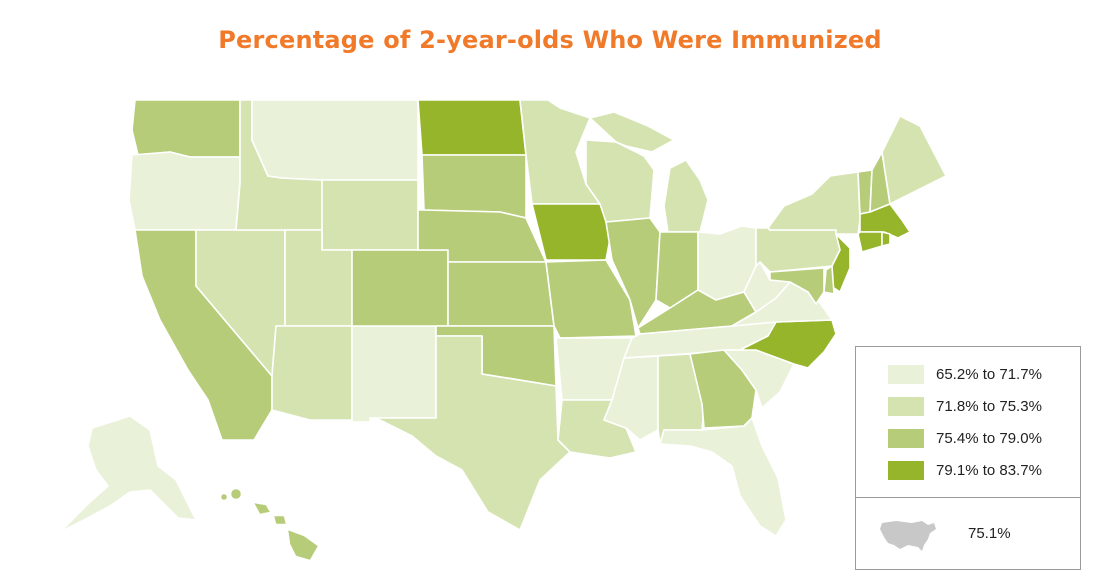 This screenshot has width=1100, height=581. Describe the element at coordinates (870, 242) in the screenshot. I see `state-CT` at that location.